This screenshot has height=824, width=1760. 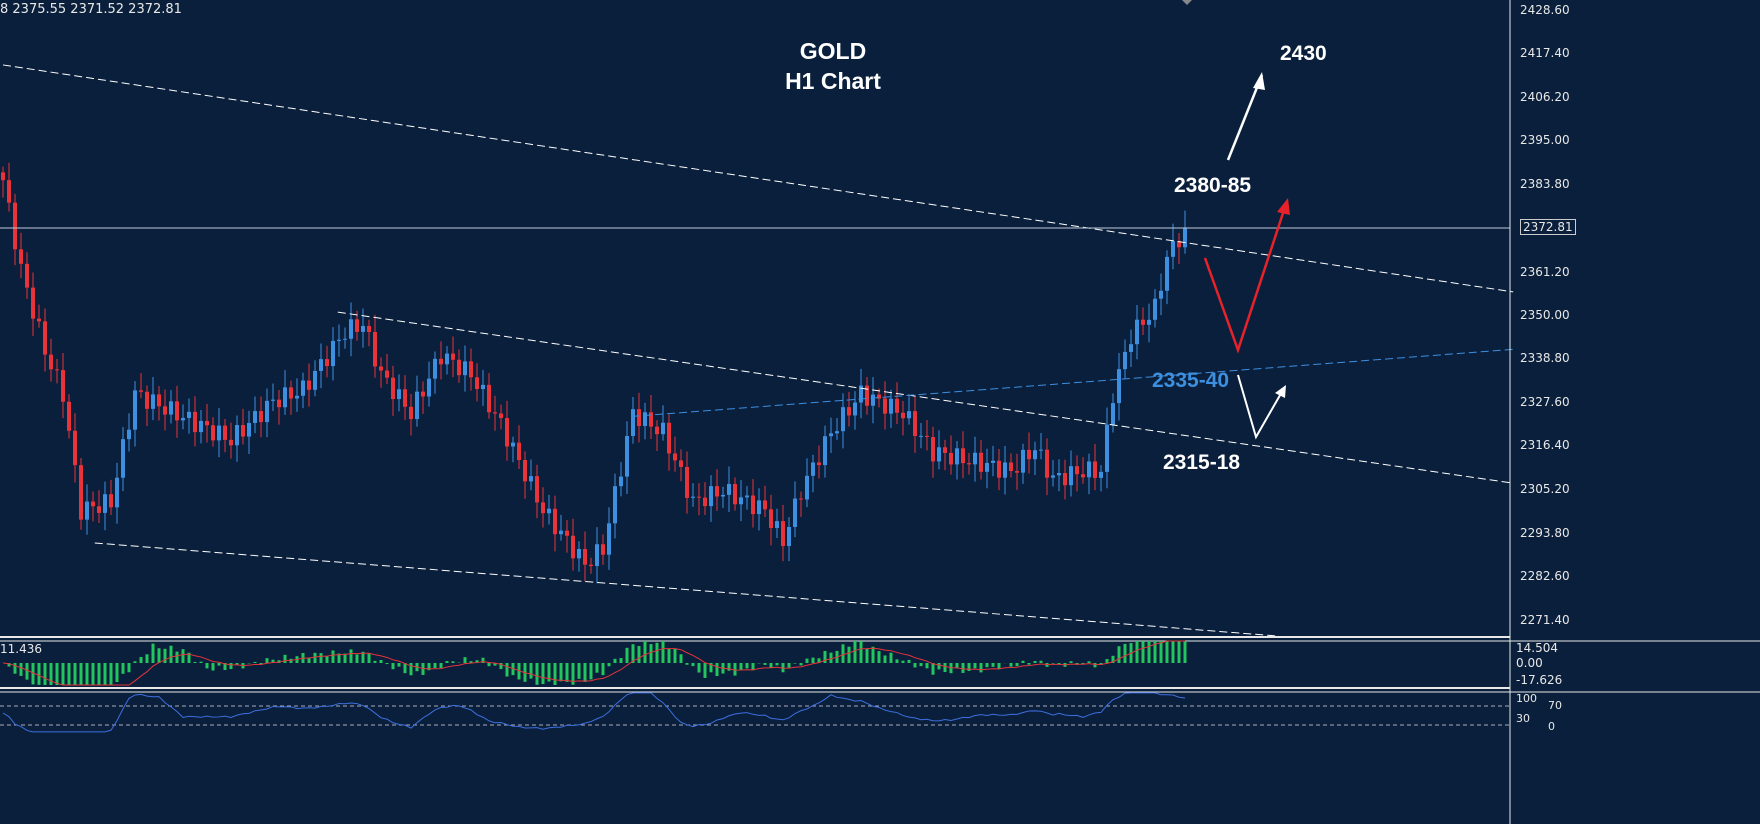 What do you see at coordinates (1523, 718) in the screenshot?
I see `rsi-tick: 30` at bounding box center [1523, 718].